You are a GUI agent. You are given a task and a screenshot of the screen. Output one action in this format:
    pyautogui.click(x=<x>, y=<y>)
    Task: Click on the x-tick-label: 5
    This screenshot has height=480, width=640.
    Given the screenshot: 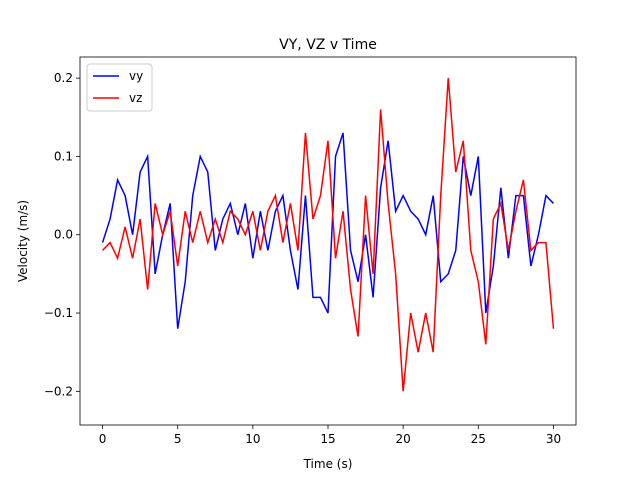 What is the action you would take?
    pyautogui.click(x=178, y=439)
    